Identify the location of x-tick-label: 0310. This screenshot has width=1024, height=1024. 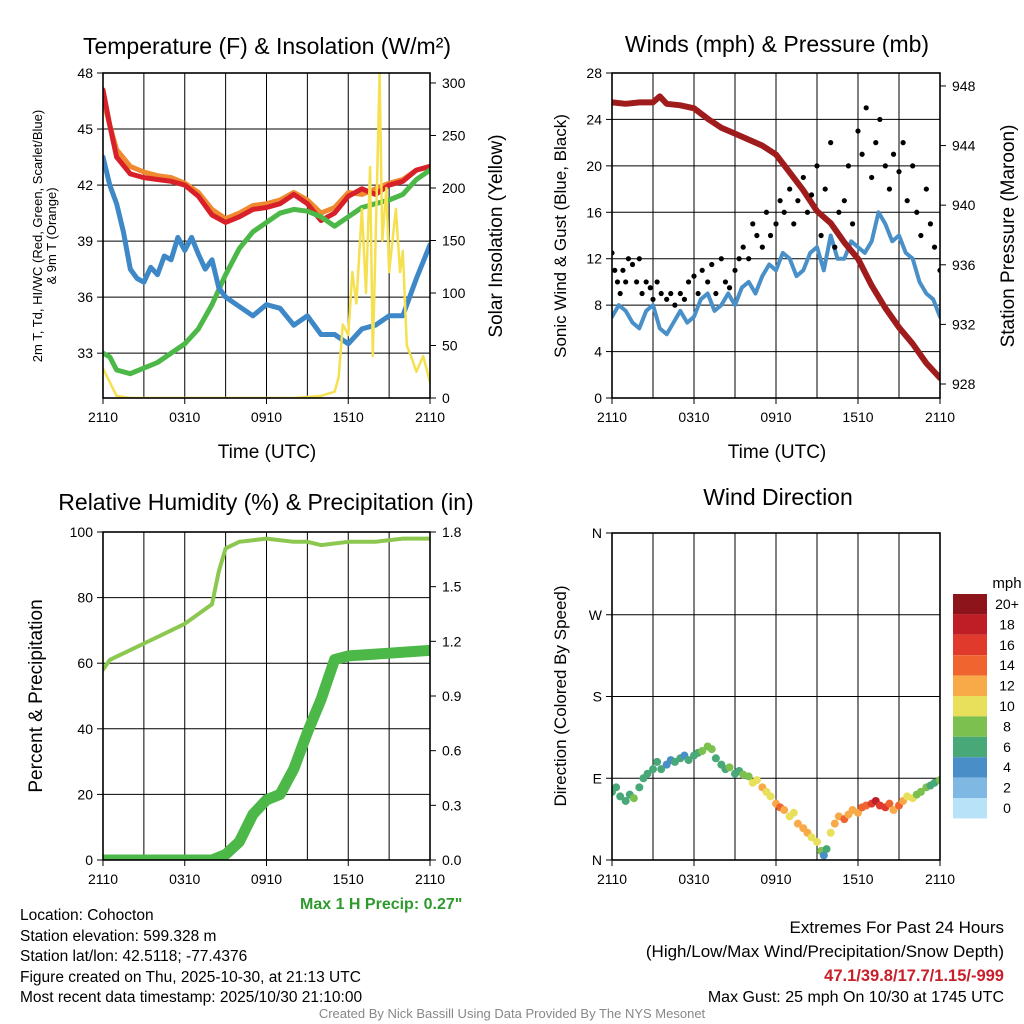
(693, 879).